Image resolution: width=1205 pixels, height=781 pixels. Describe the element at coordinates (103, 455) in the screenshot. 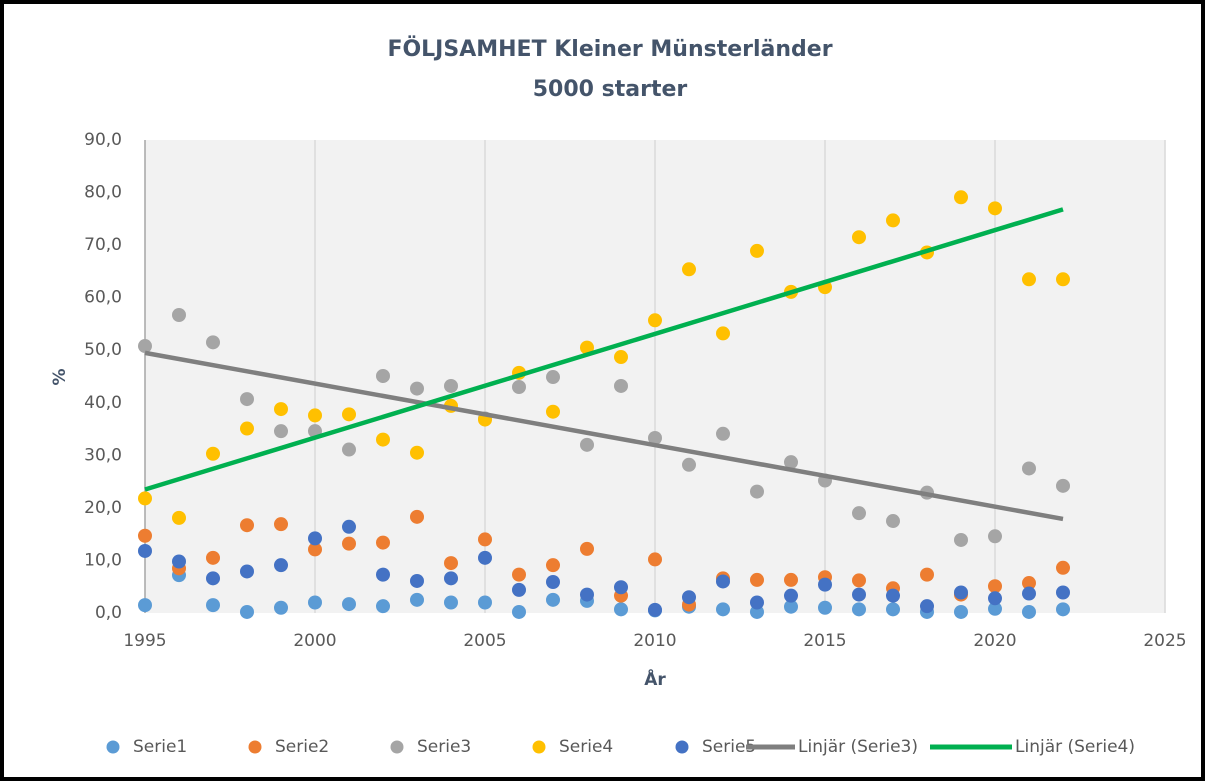

I see `y-tick-label: 30,0` at that location.